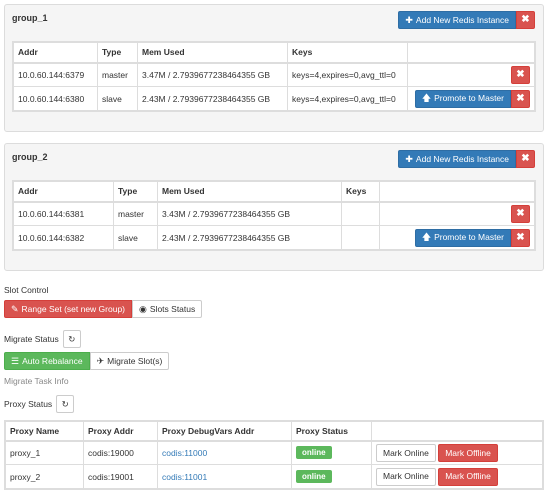 The height and width of the screenshot is (500, 553). Describe the element at coordinates (30, 18) in the screenshot. I see `group-title: group_1` at that location.